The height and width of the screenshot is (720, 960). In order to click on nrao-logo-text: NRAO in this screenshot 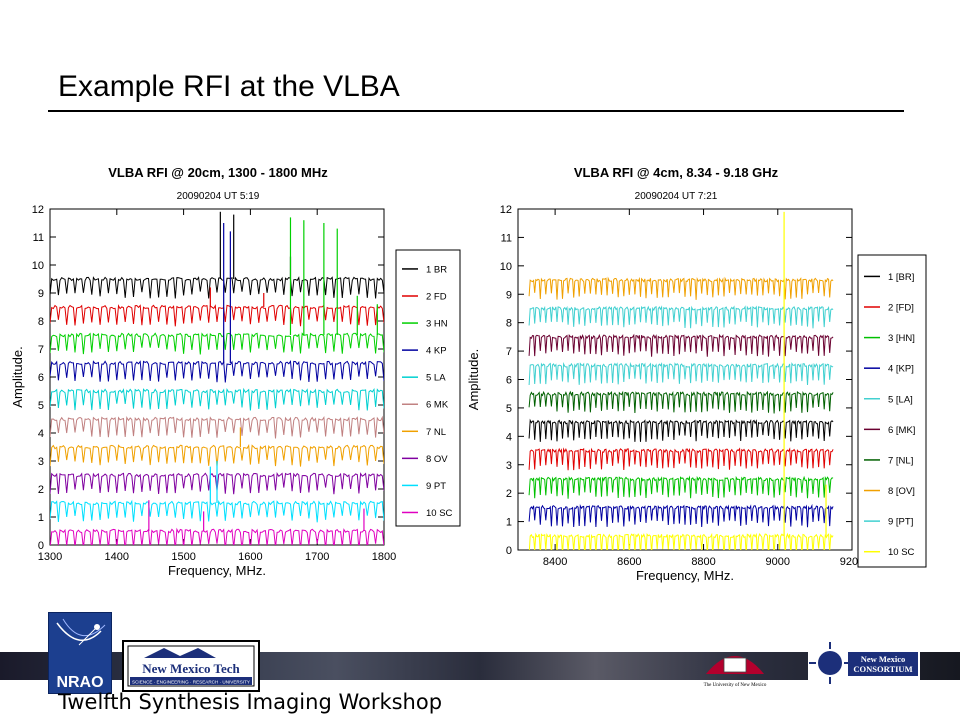, I will do `click(79, 682)`.